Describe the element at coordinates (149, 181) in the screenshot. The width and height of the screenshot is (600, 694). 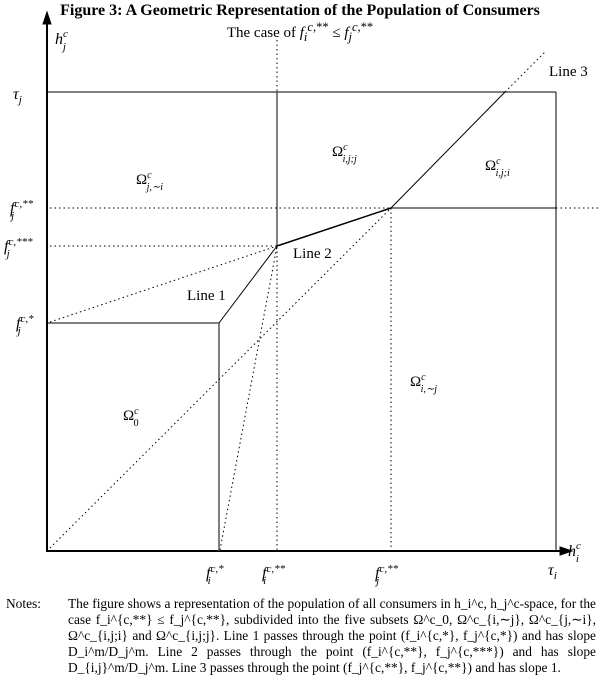
I see `region-omega-j-not-i: Ωc j,∼i` at that location.